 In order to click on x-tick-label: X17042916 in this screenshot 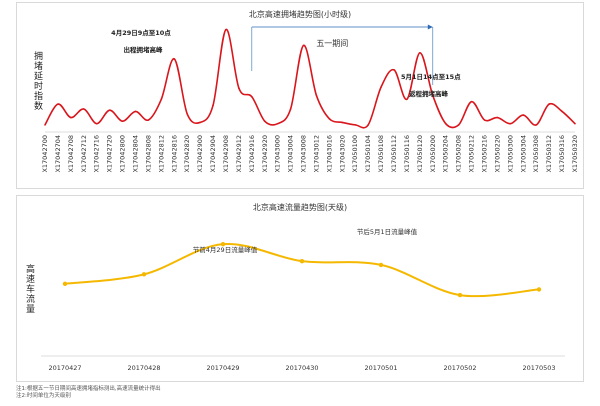, I will do `click(252, 154)`.